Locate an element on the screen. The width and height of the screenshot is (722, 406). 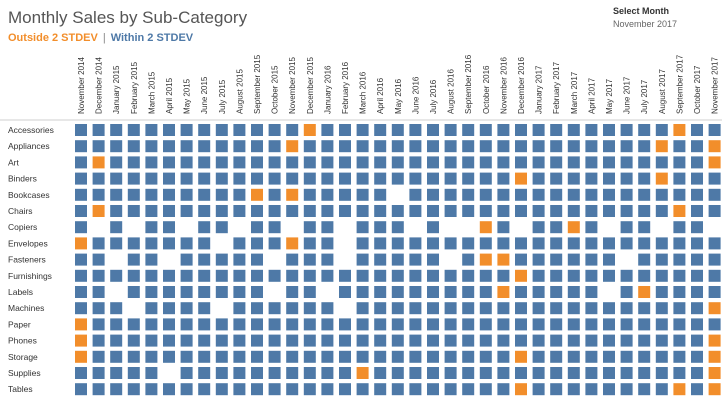
legend-within-label: Within 2 STDEV is located at coordinates (152, 38).